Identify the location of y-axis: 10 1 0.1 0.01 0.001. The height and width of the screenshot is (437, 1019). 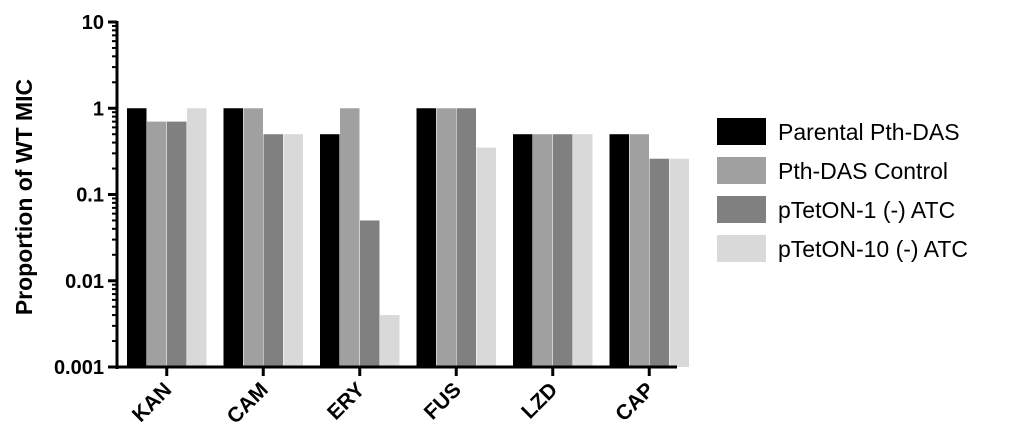
(86, 195).